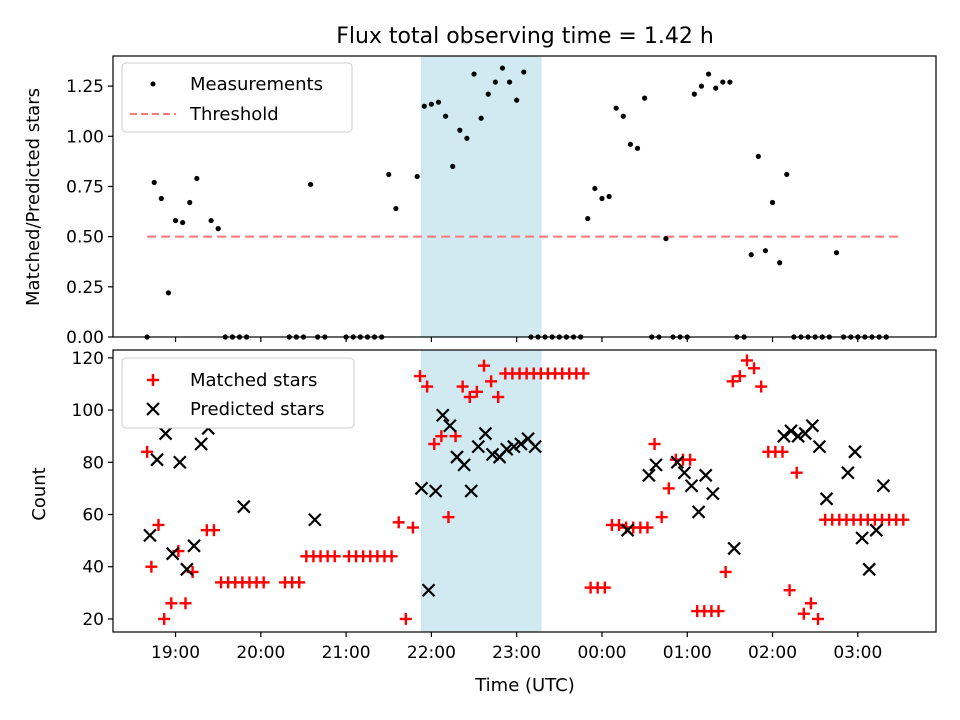 The image size is (960, 720). Describe the element at coordinates (516, 339) in the screenshot. I see `top-x-ticks` at that location.